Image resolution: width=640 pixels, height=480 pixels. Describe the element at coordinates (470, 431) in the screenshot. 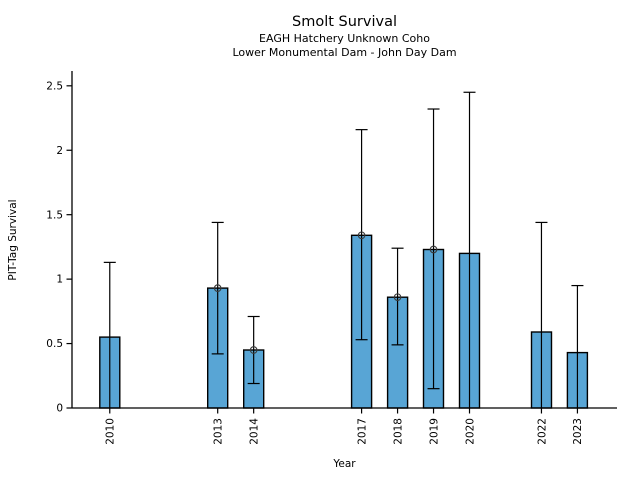

I see `x-tick-label-2020: 2020` at that location.